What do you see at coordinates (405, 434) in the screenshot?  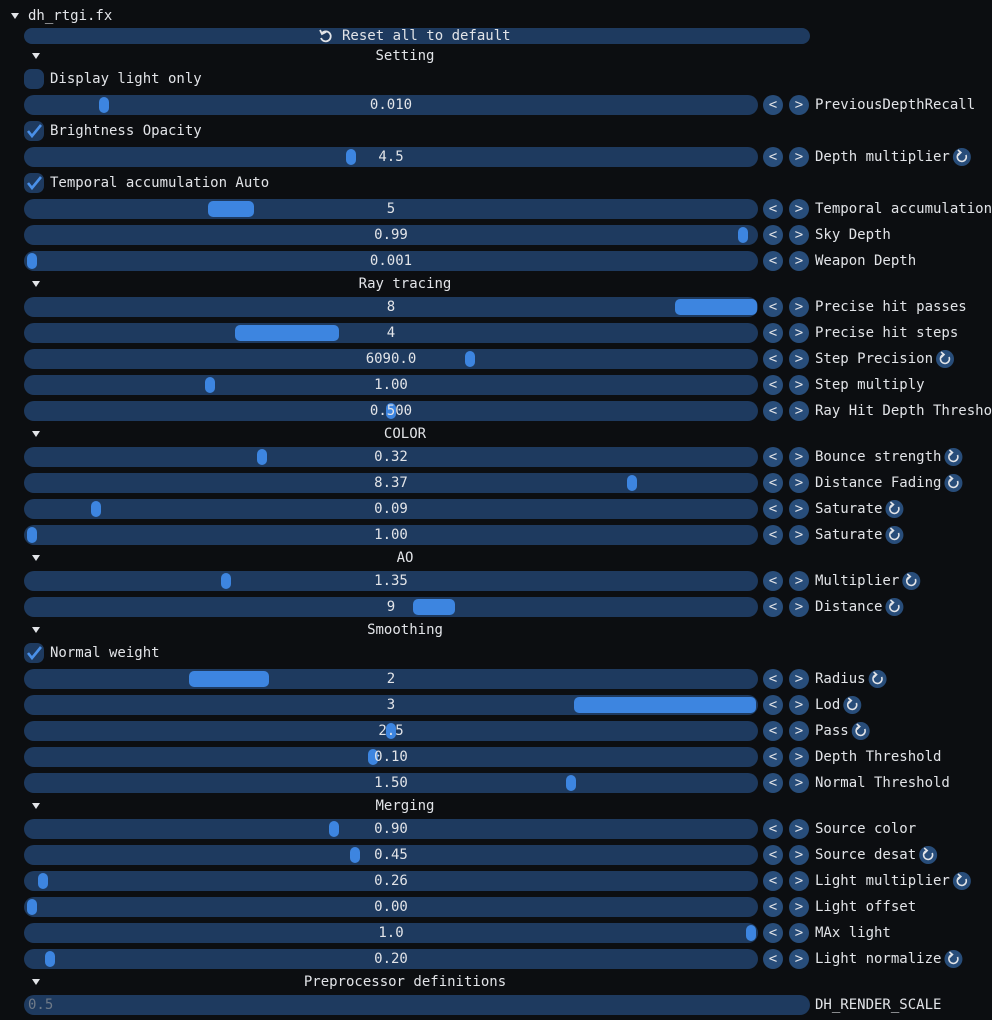 I see `section-title: COLOR` at bounding box center [405, 434].